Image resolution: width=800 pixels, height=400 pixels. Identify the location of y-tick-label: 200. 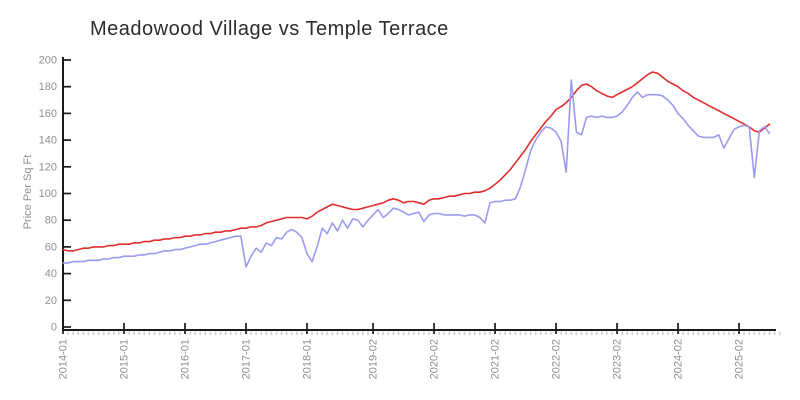
(48, 61).